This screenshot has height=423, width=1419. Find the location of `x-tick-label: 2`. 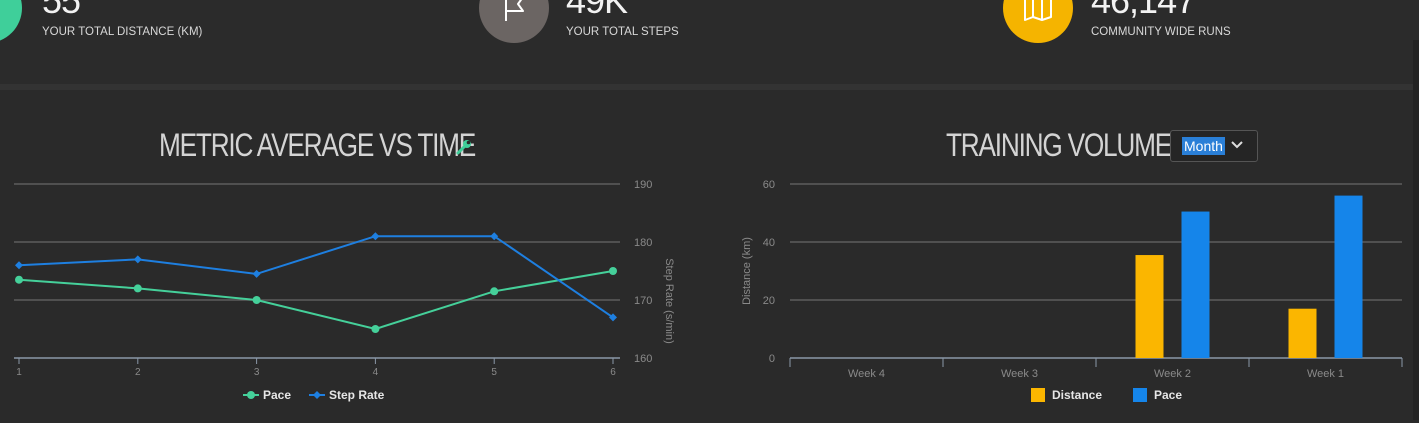

x-tick-label: 2 is located at coordinates (138, 372).